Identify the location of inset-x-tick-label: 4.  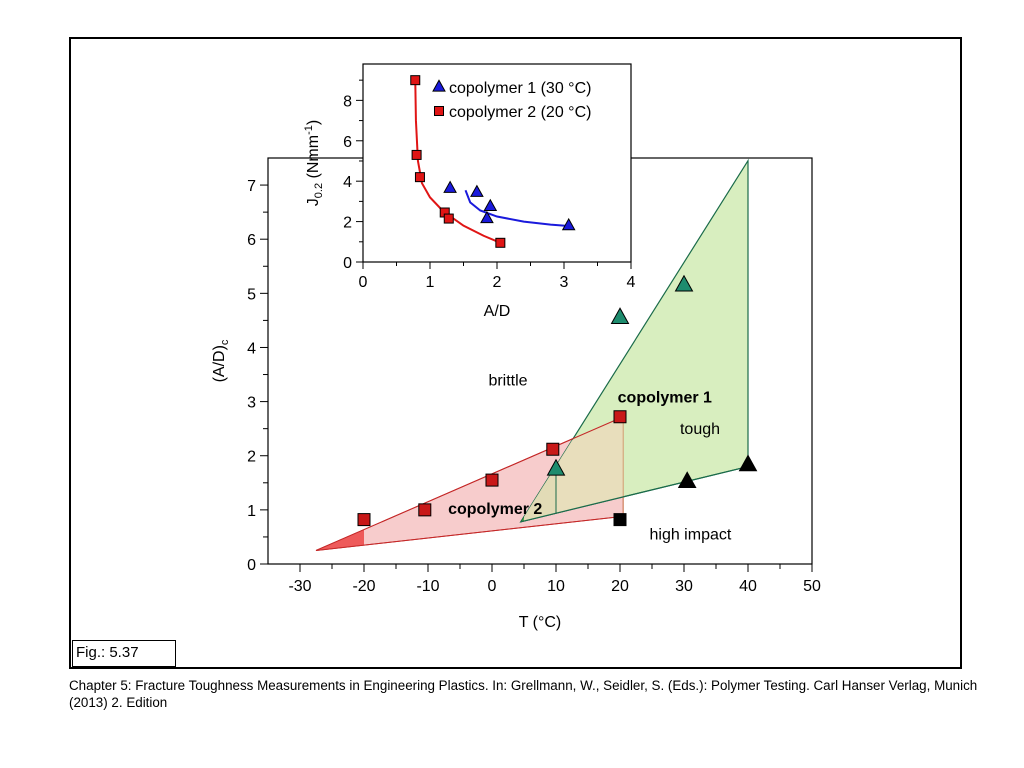
(631, 282).